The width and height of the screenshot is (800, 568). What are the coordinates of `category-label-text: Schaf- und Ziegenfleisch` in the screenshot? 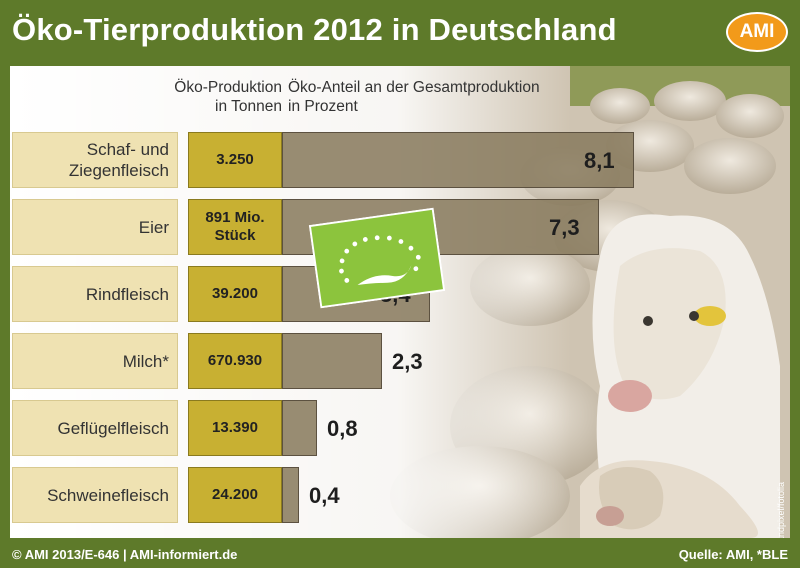 It's located at (118, 160).